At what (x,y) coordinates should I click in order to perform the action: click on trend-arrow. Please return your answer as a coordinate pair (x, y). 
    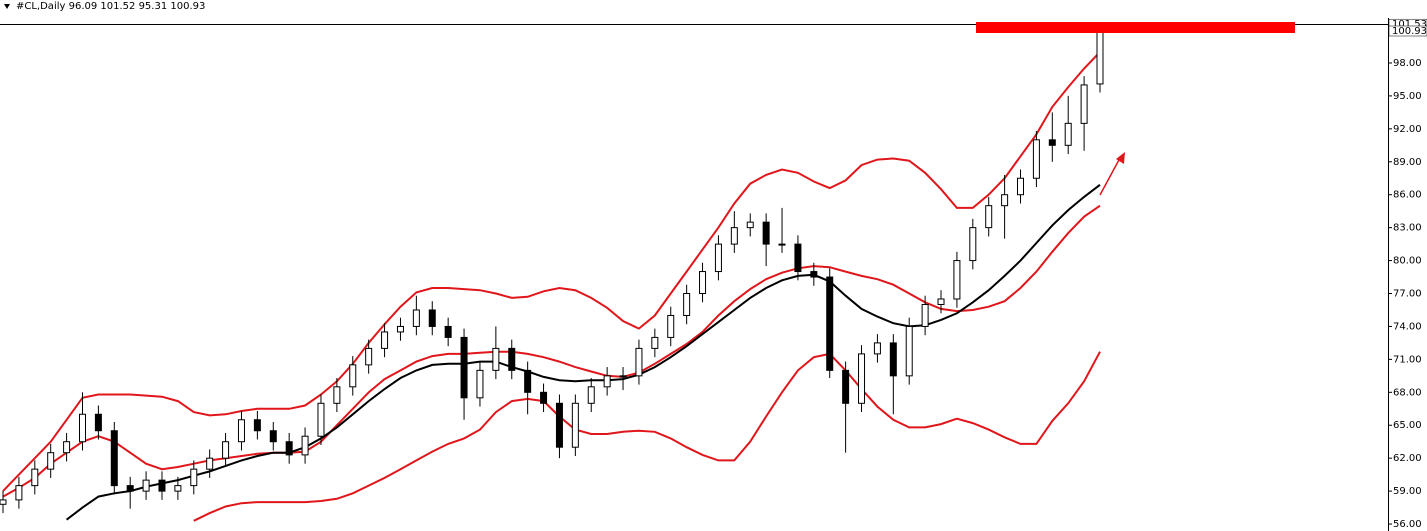
    Looking at the image, I should click on (1110, 176).